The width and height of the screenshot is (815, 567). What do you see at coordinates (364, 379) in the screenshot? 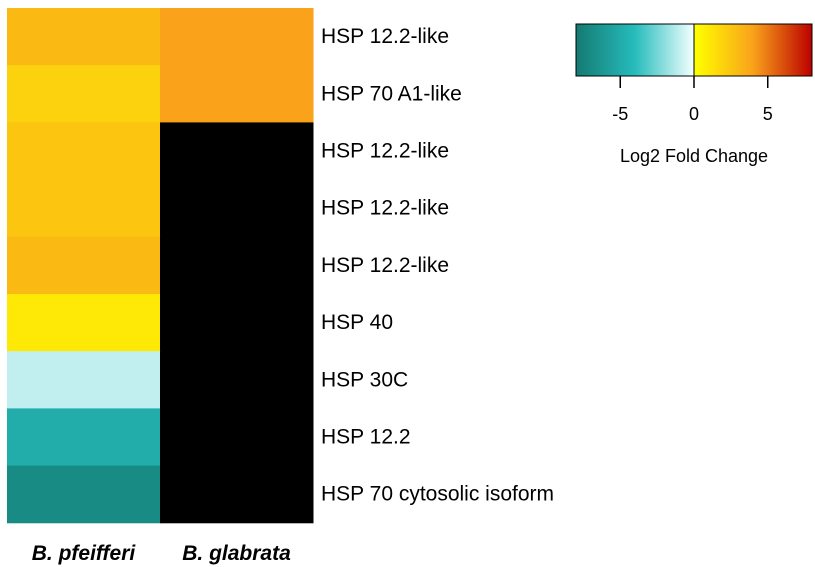
I see `row-label: HSP 30C` at bounding box center [364, 379].